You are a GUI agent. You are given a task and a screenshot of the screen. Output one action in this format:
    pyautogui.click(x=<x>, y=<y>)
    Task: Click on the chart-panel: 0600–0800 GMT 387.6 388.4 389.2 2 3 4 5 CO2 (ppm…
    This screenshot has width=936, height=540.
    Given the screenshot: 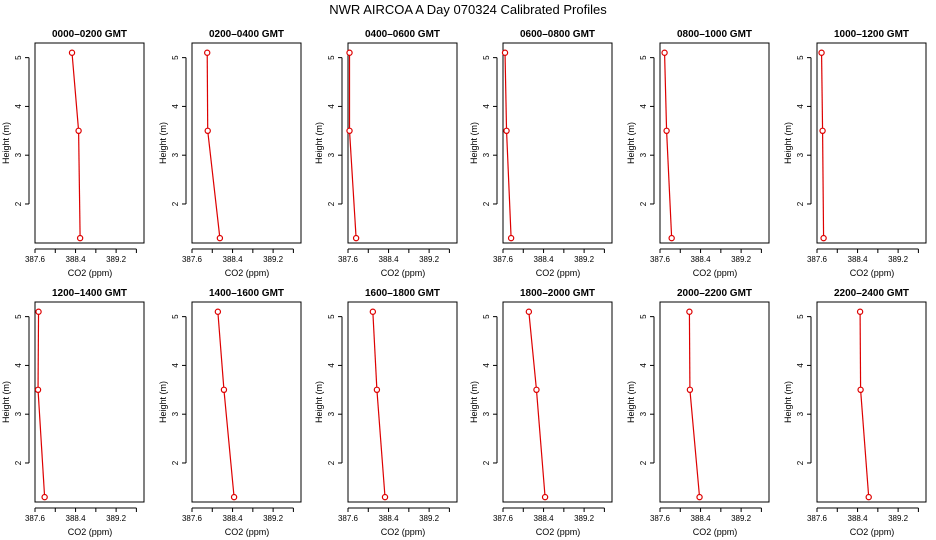 What is the action you would take?
    pyautogui.click(x=541, y=153)
    